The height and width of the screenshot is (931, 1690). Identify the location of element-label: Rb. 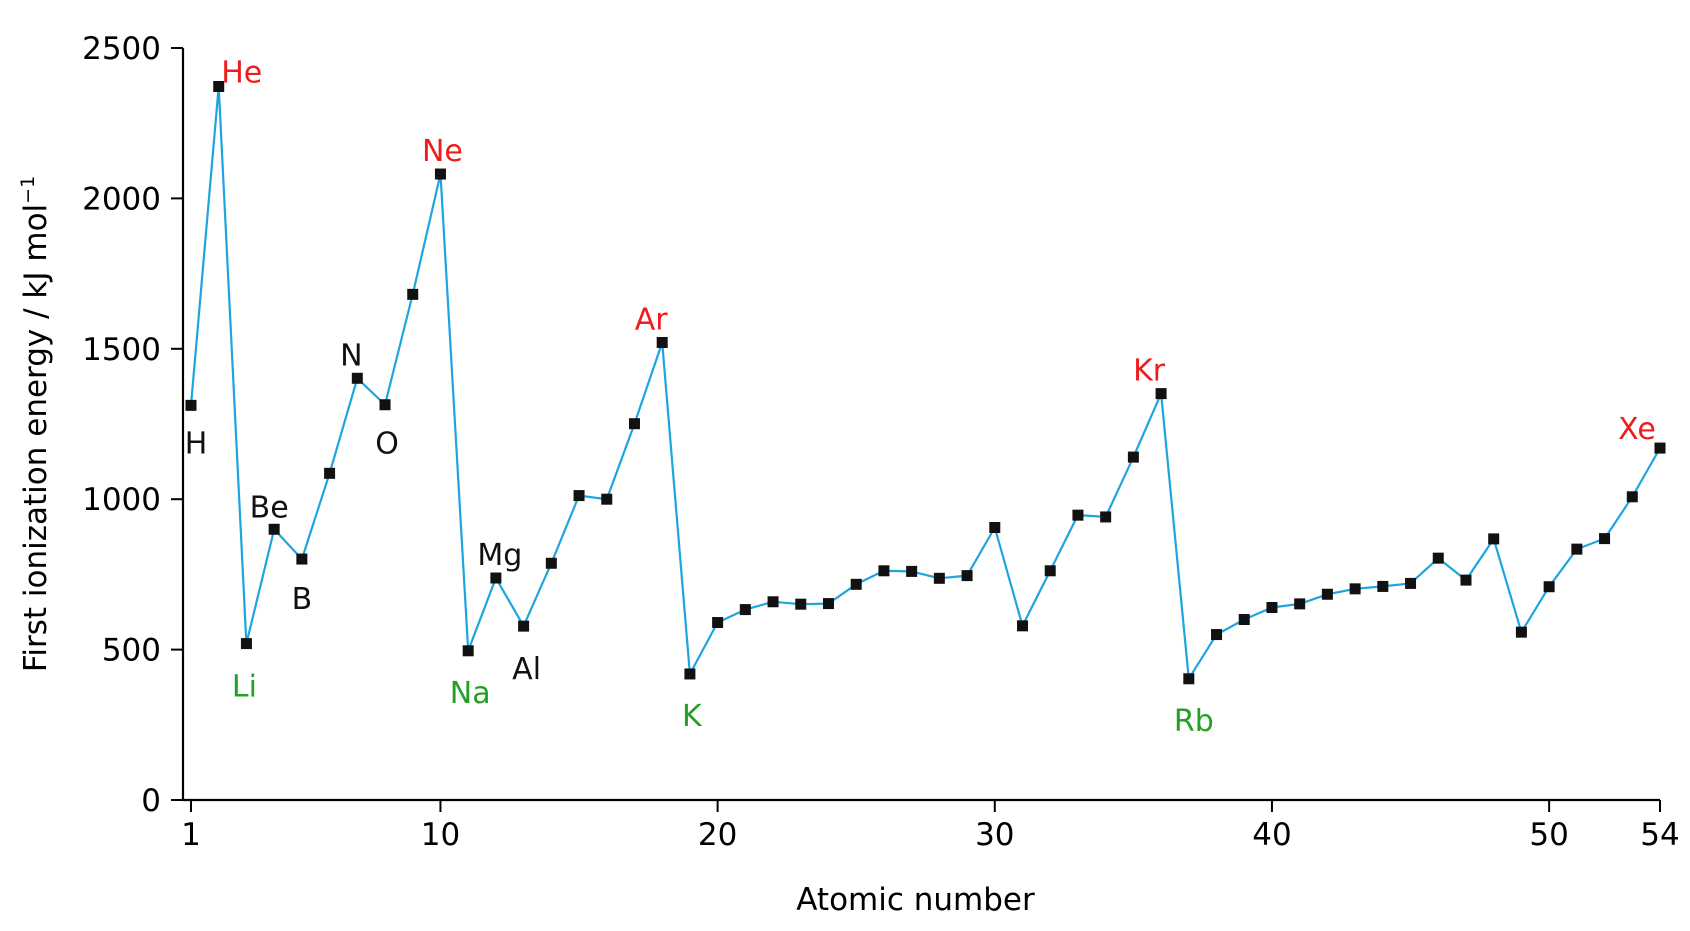
(1194, 721).